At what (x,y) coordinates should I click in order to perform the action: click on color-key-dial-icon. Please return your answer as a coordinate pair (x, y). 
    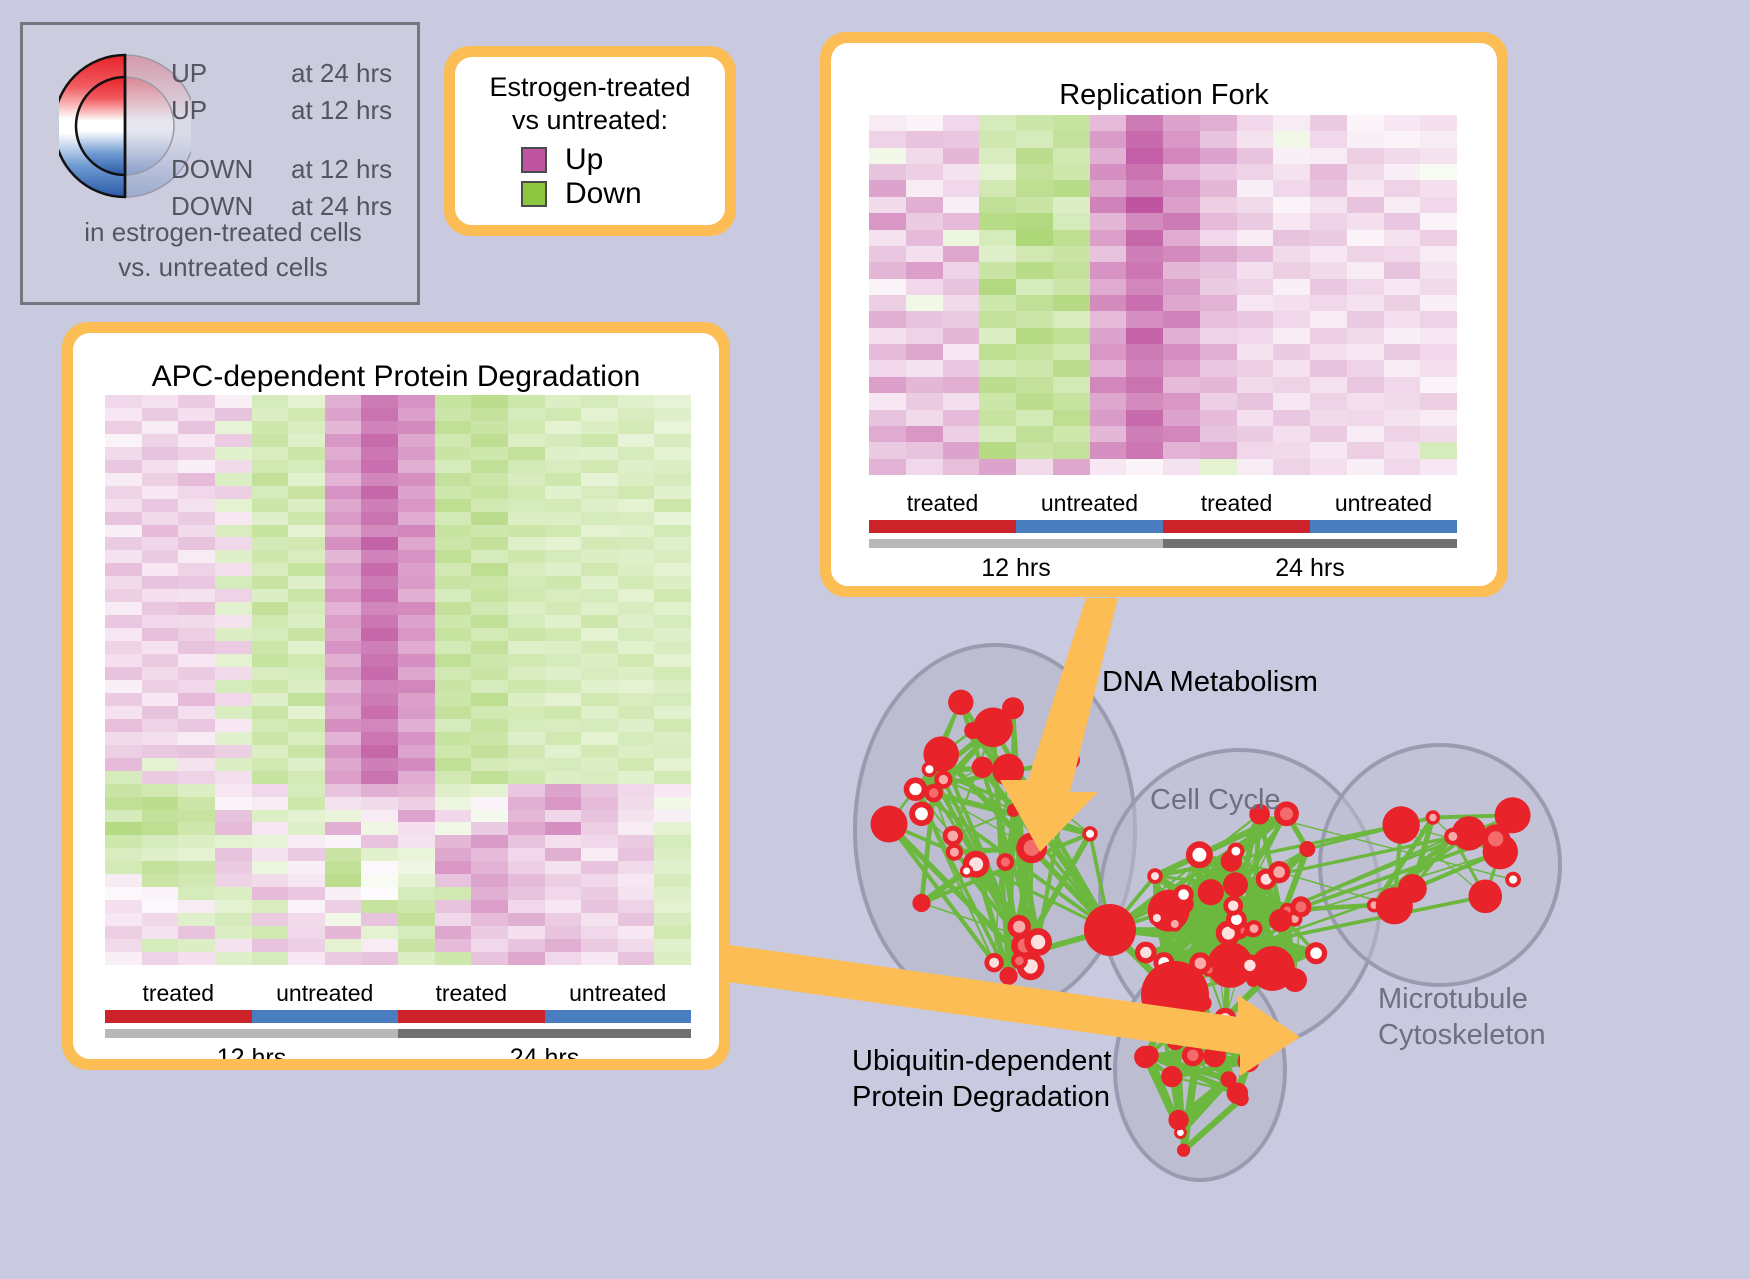
    Looking at the image, I should click on (125, 126).